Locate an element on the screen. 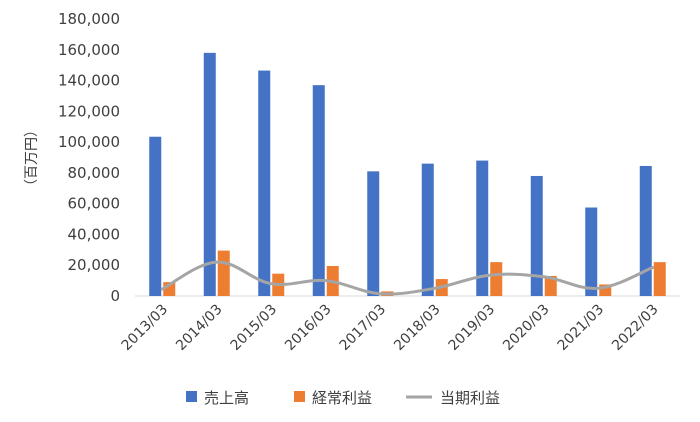 The width and height of the screenshot is (700, 422). y-axis-label: （百万円） is located at coordinates (32, 158).